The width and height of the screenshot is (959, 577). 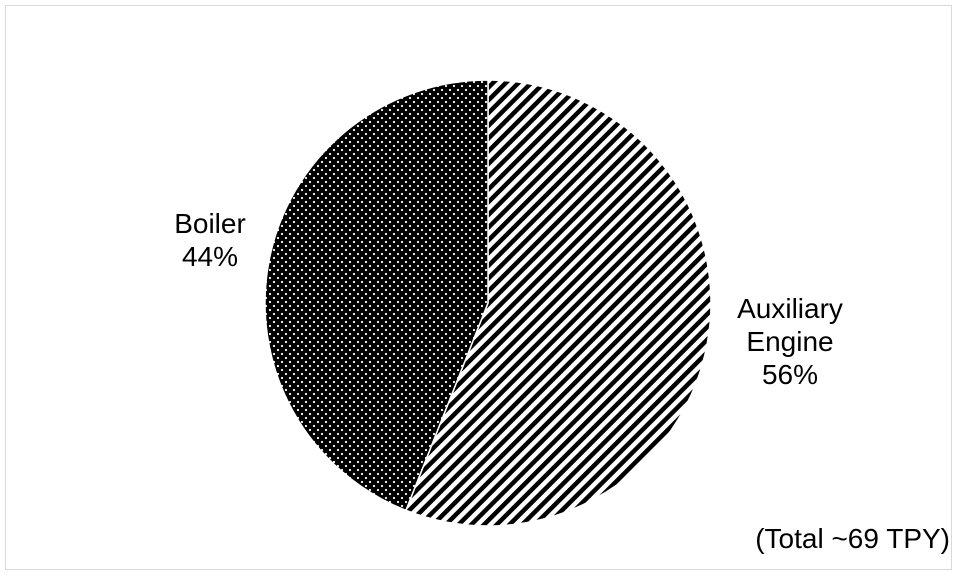 I want to click on slice-name-auxiliary-line1: Auxiliary, so click(x=790, y=308).